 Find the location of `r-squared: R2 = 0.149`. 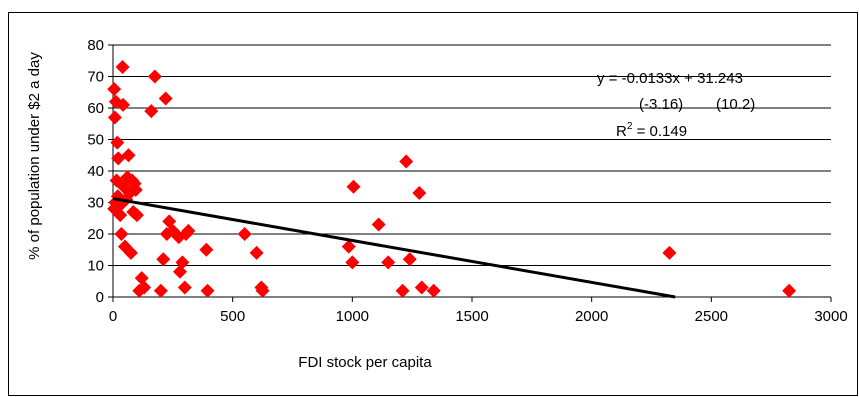

r-squared: R2 = 0.149 is located at coordinates (651, 130).